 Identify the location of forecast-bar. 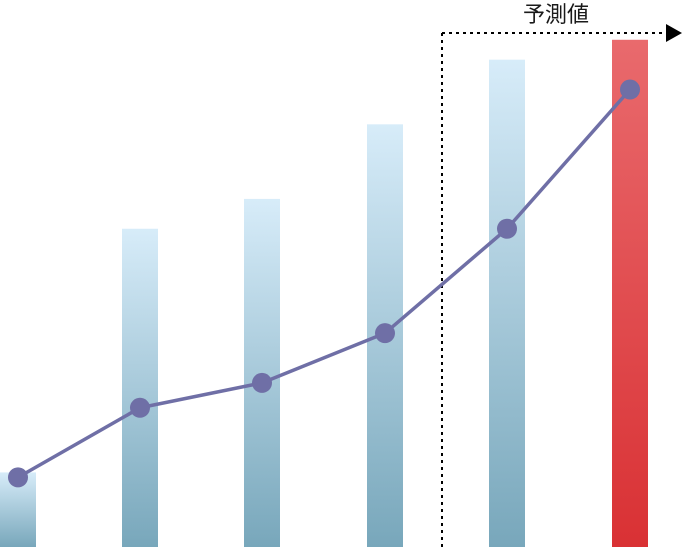
(630, 293).